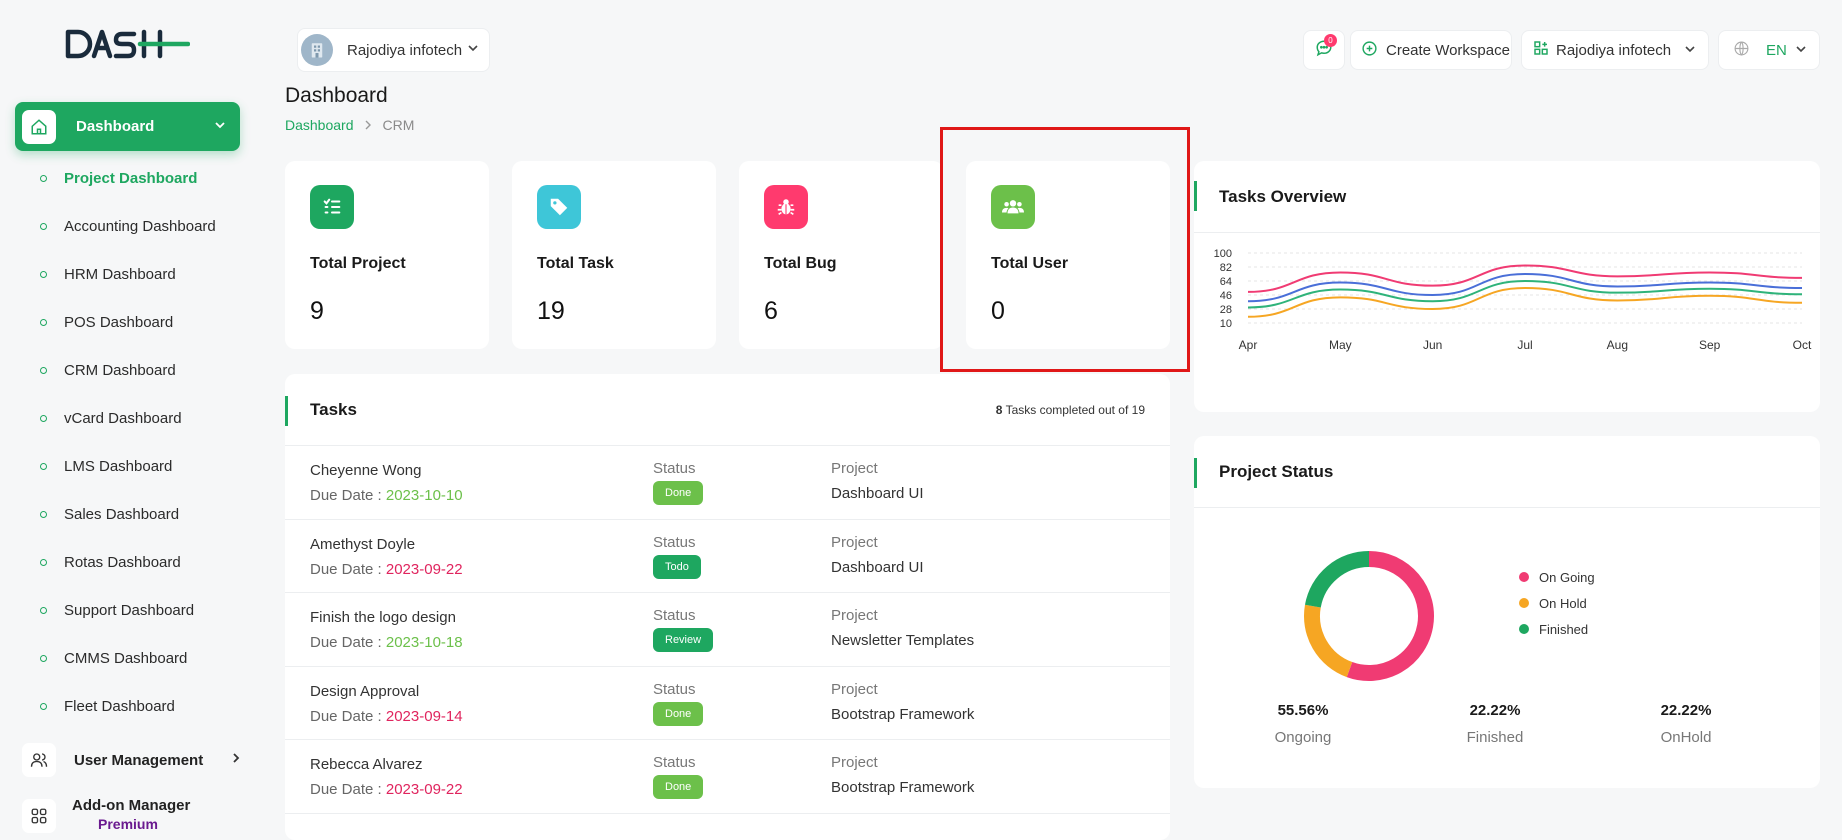 The height and width of the screenshot is (840, 1842). Describe the element at coordinates (473, 50) in the screenshot. I see `chevron-down-icon` at that location.